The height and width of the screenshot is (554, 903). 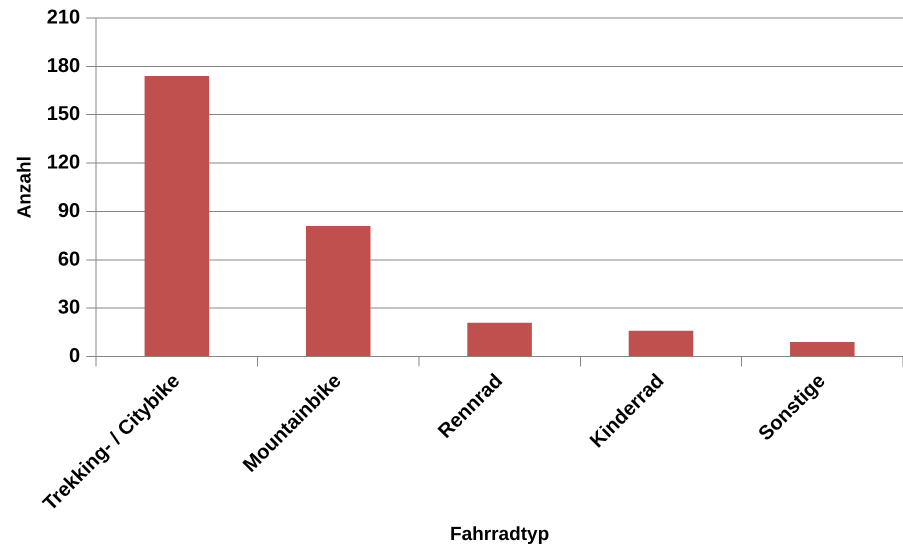 I want to click on y-axis-title: Anzahl, so click(x=25, y=187).